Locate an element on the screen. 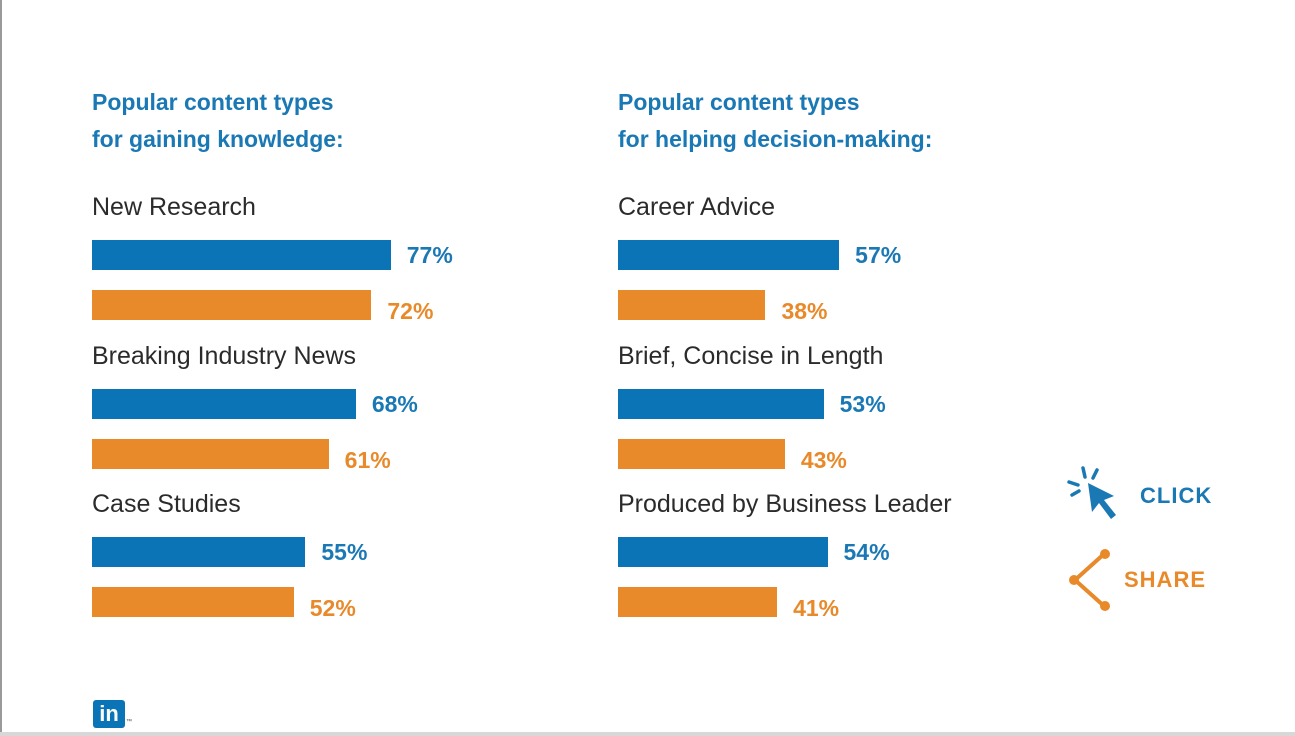 The image size is (1295, 736). bar-row-blue: 54% is located at coordinates (848, 552).